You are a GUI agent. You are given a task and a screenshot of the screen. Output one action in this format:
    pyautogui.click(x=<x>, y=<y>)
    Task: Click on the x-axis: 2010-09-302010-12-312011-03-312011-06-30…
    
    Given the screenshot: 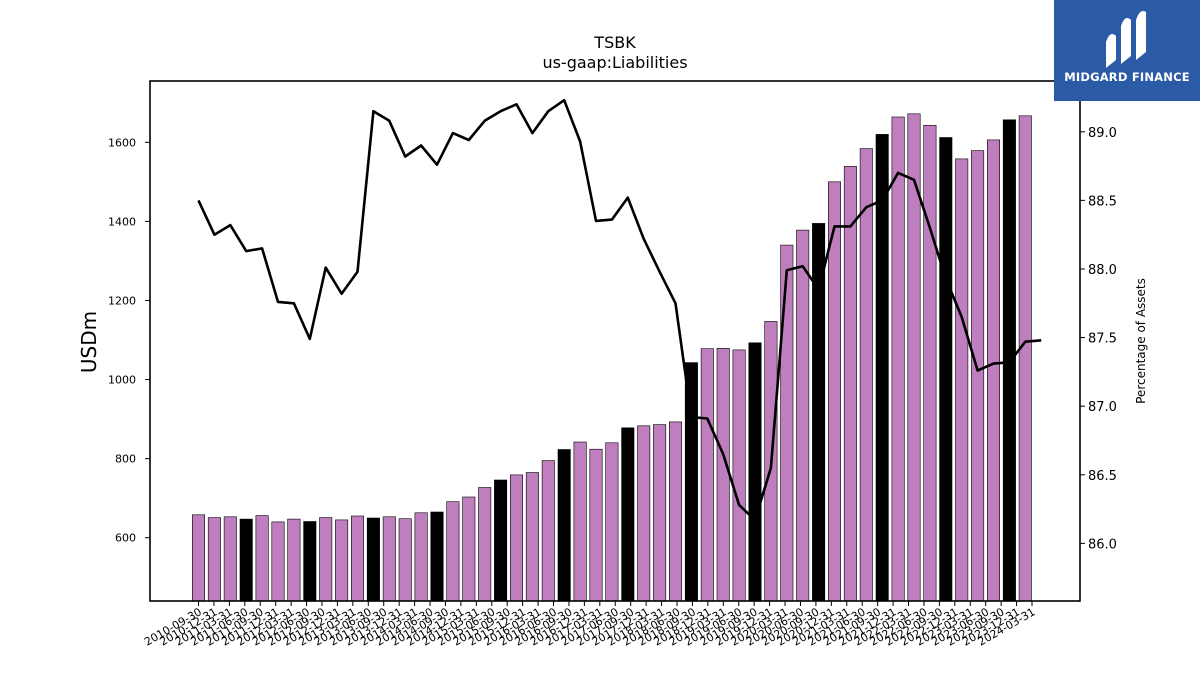 What is the action you would take?
    pyautogui.click(x=590, y=625)
    